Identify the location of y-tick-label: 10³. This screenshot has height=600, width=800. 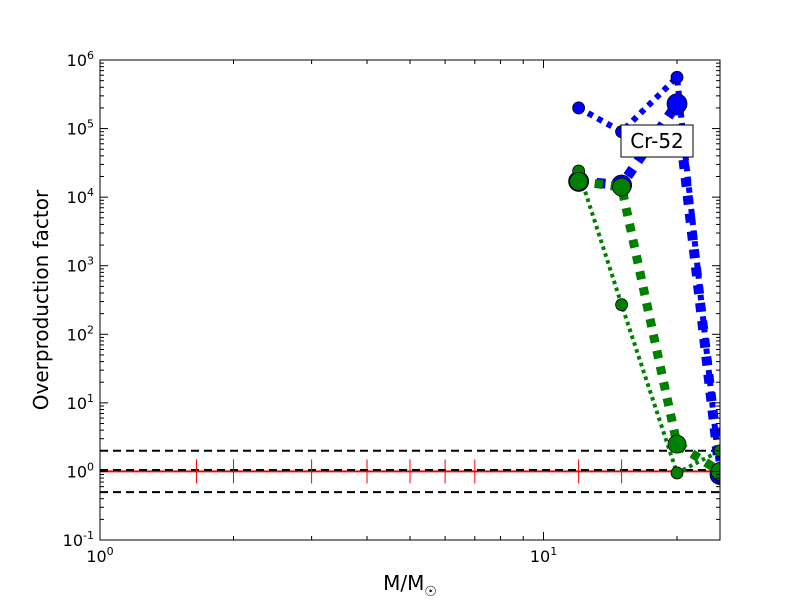
(80, 265).